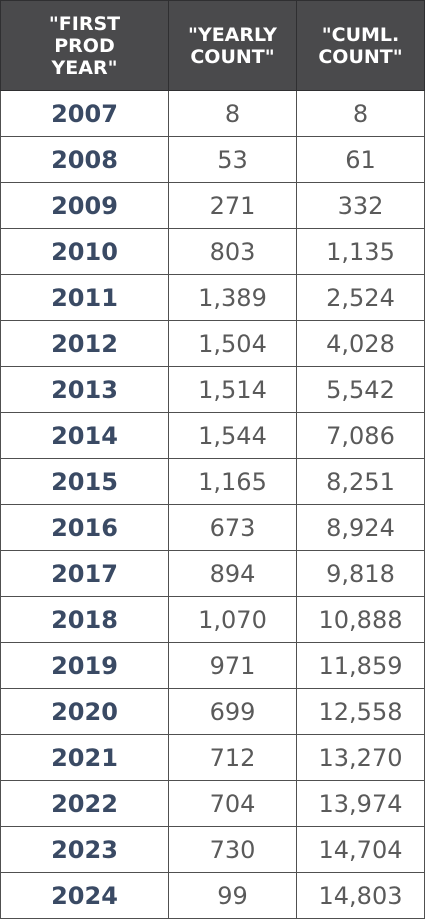 The image size is (425, 922). I want to click on cell-cuml-count: 13,974, so click(360, 803).